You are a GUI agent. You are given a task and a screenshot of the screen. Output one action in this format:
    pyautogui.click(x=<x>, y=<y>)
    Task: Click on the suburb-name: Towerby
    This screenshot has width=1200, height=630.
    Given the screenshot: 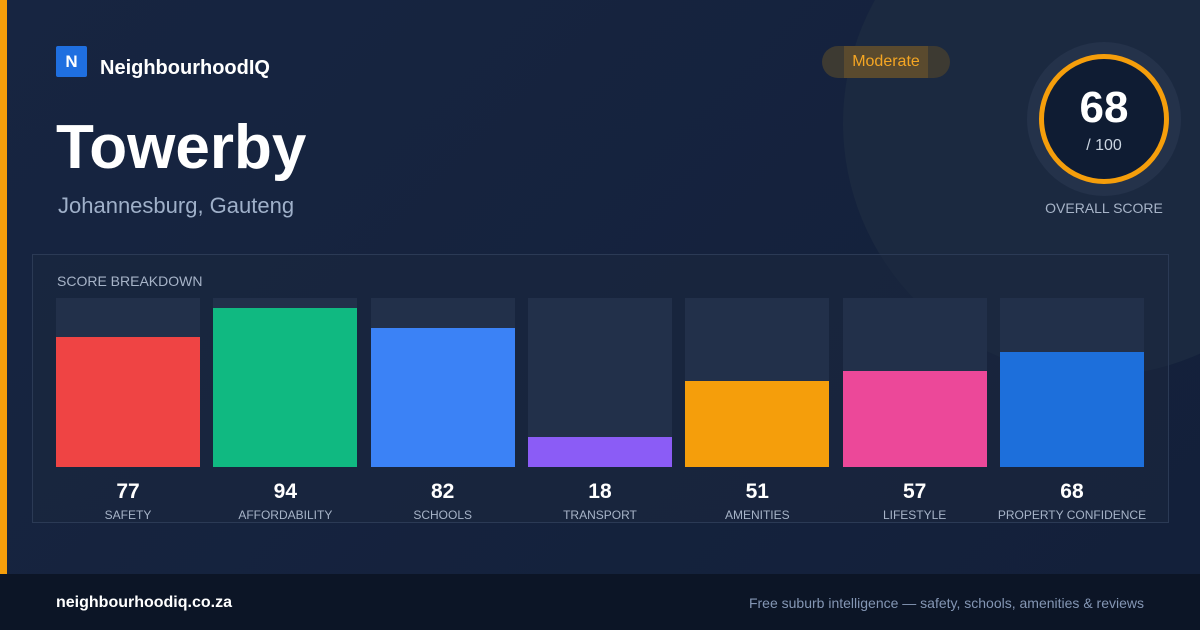 What is the action you would take?
    pyautogui.click(x=181, y=147)
    